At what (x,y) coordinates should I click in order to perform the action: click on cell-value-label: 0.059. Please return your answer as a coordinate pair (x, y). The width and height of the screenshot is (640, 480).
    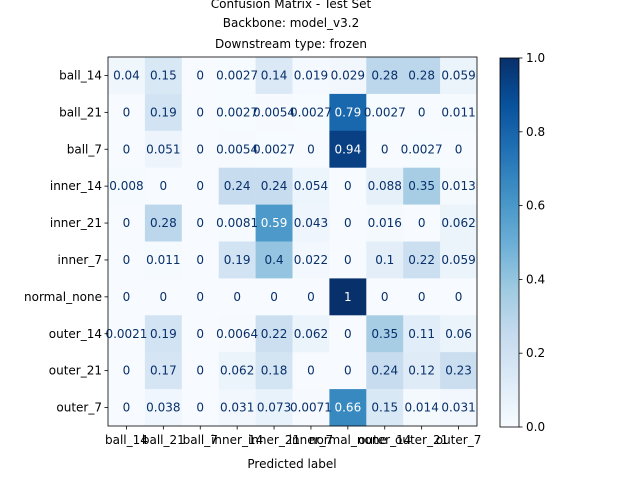
    Looking at the image, I should click on (458, 260).